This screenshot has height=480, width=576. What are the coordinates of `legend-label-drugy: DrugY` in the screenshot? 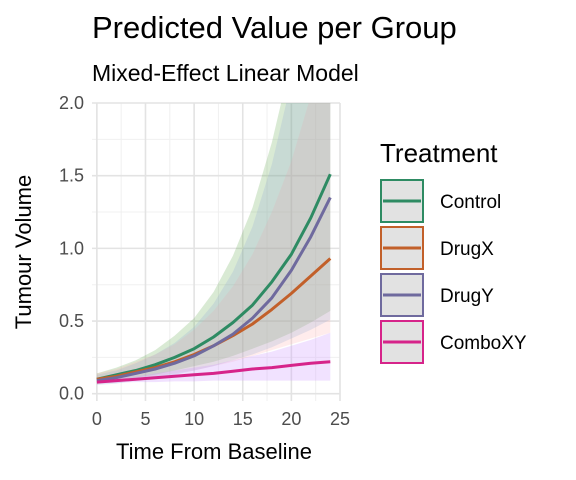 It's located at (467, 296).